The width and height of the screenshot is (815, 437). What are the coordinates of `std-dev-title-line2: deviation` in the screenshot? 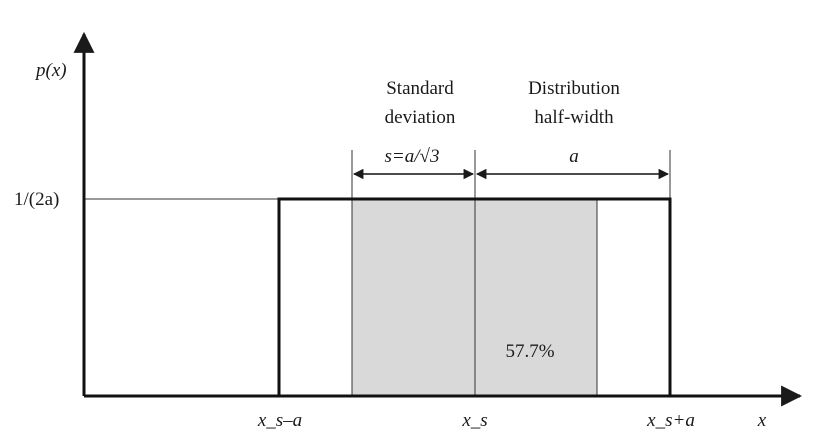 It's located at (420, 117).